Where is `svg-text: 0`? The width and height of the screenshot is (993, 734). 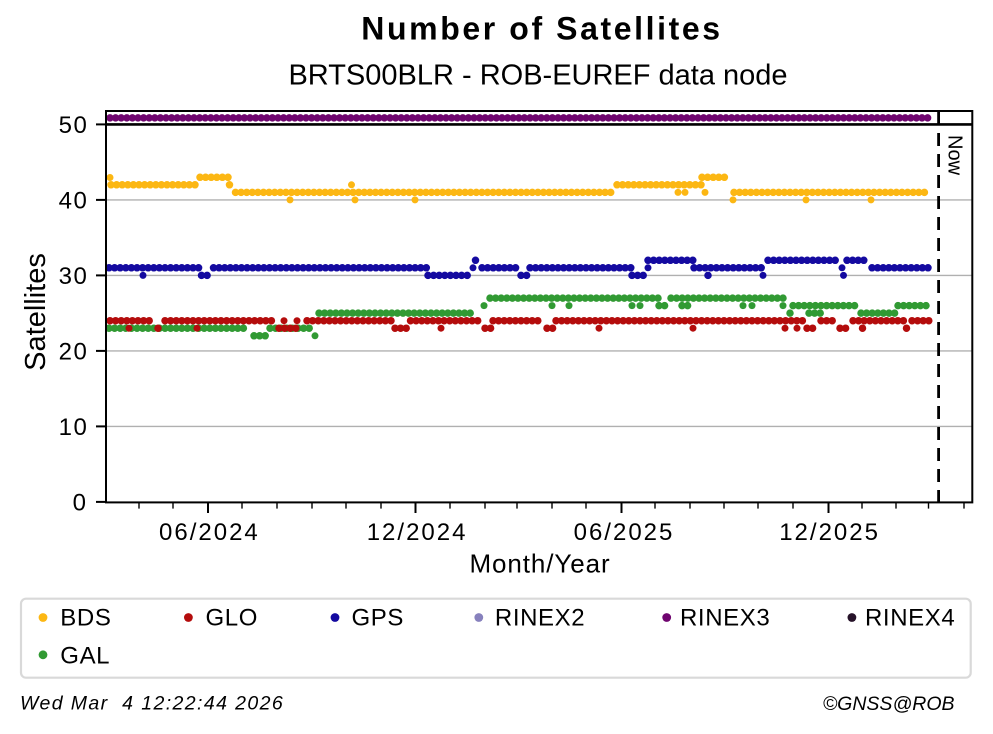
svg-text: 0 is located at coordinates (80, 503).